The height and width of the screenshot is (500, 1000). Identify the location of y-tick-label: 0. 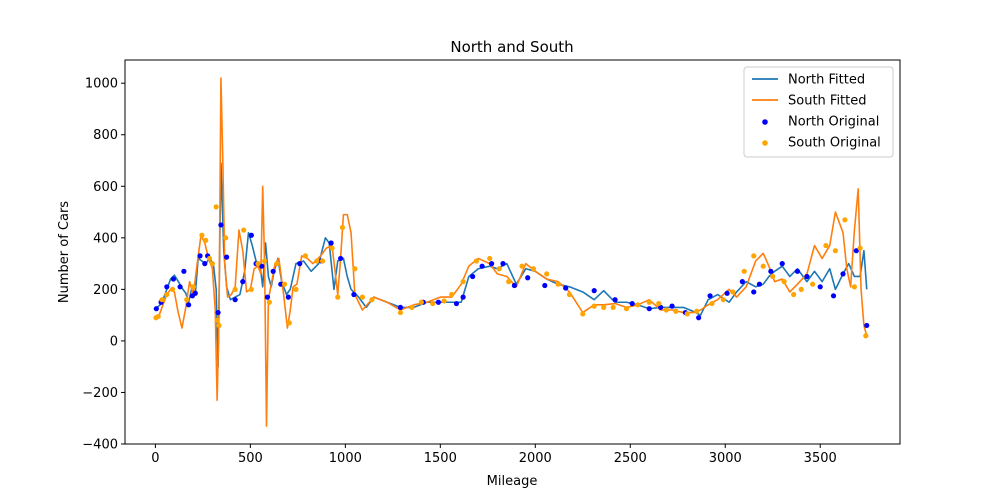
(114, 341).